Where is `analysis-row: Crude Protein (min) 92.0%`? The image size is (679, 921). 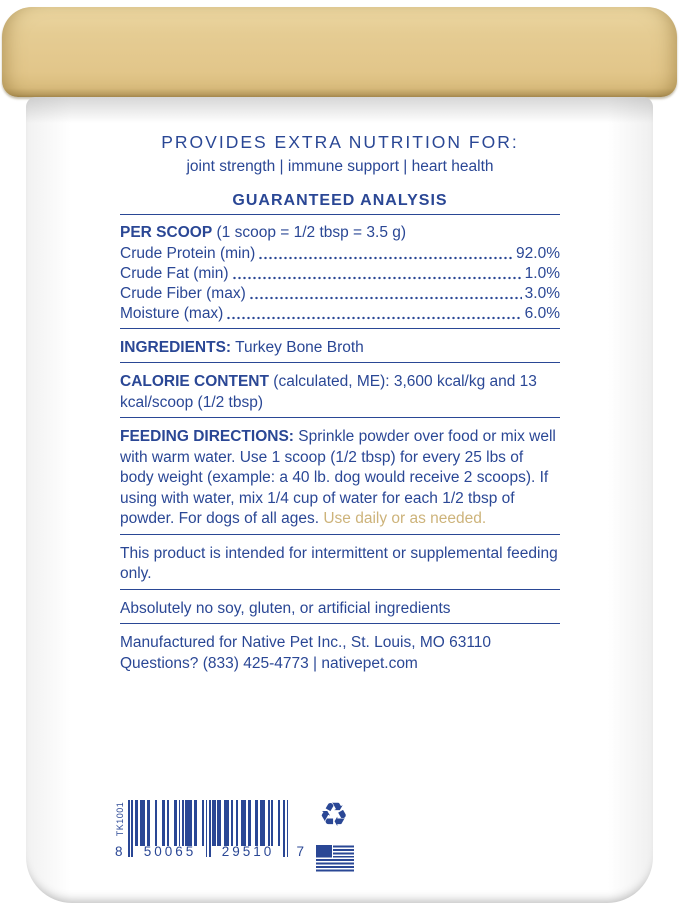 analysis-row: Crude Protein (min) 92.0% is located at coordinates (340, 253).